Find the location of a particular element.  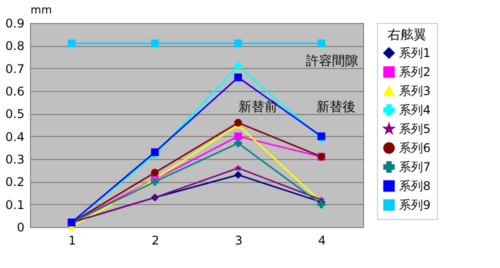

y-tick-label: 0.3 is located at coordinates (14, 159).